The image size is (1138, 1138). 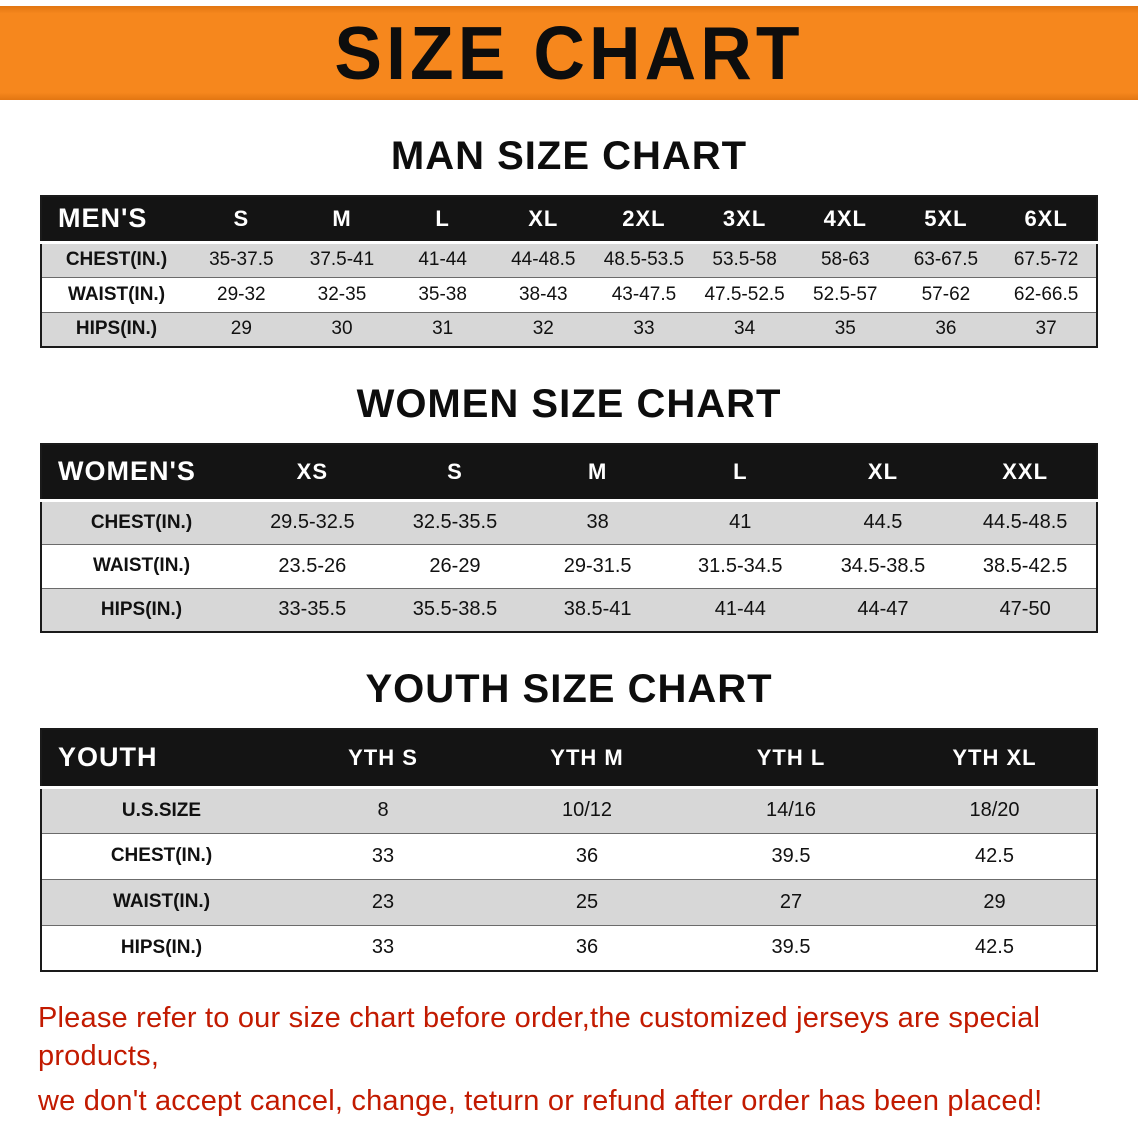 I want to click on size-value: 30, so click(x=342, y=329).